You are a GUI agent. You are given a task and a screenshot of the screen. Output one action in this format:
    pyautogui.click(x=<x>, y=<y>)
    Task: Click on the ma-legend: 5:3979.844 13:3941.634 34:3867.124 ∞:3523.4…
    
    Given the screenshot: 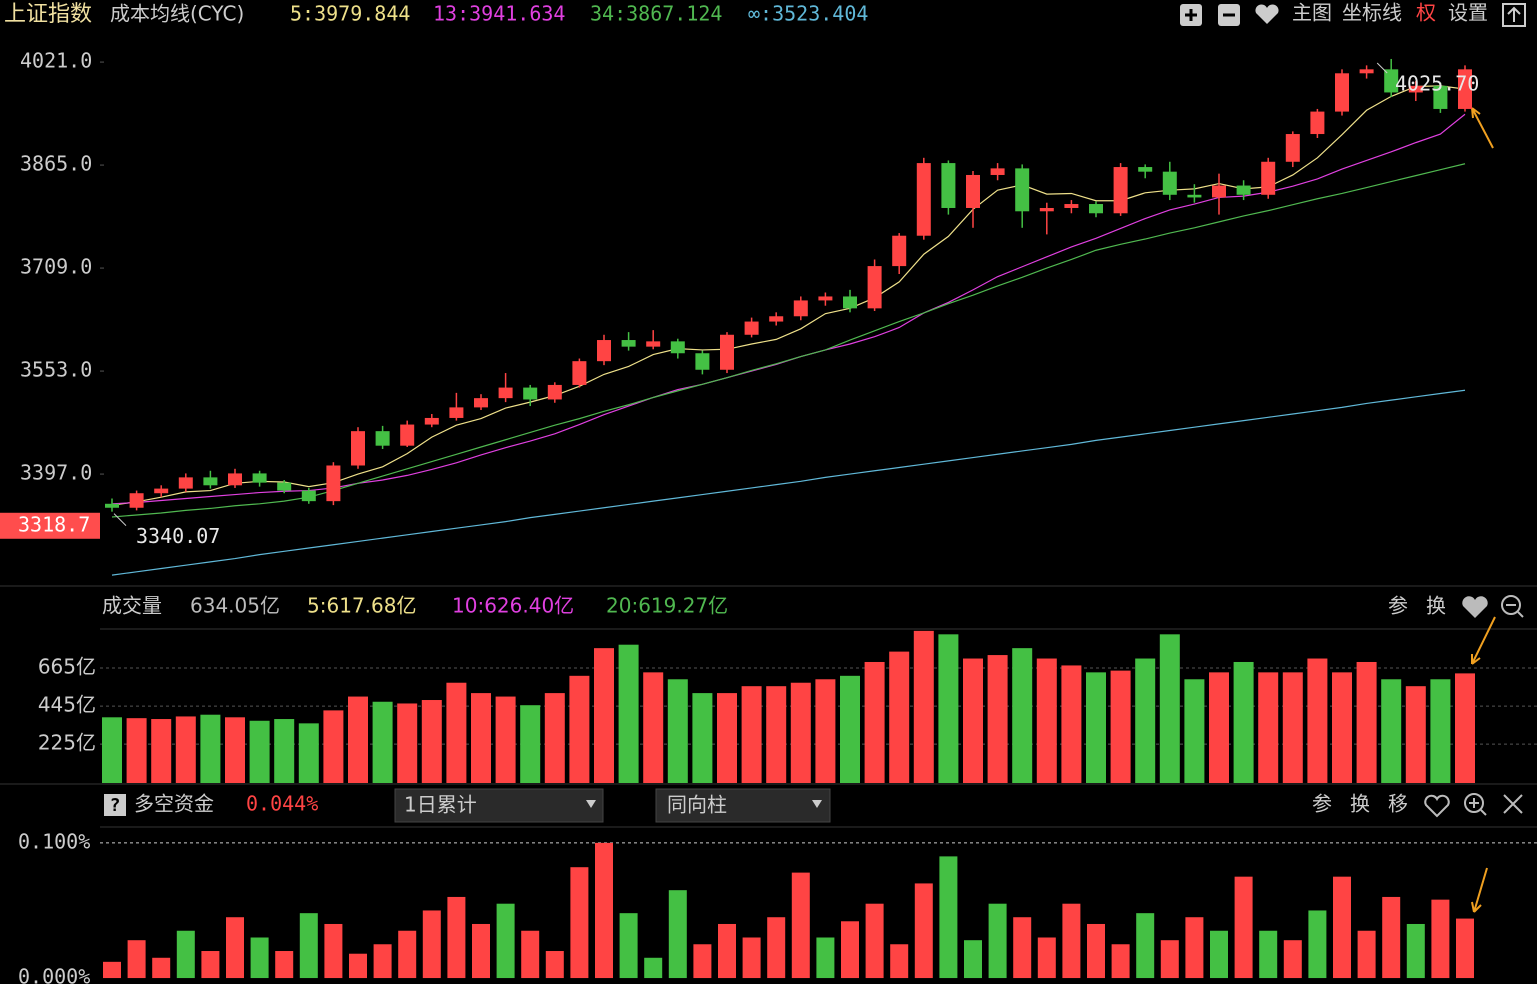 What is the action you would take?
    pyautogui.click(x=579, y=14)
    